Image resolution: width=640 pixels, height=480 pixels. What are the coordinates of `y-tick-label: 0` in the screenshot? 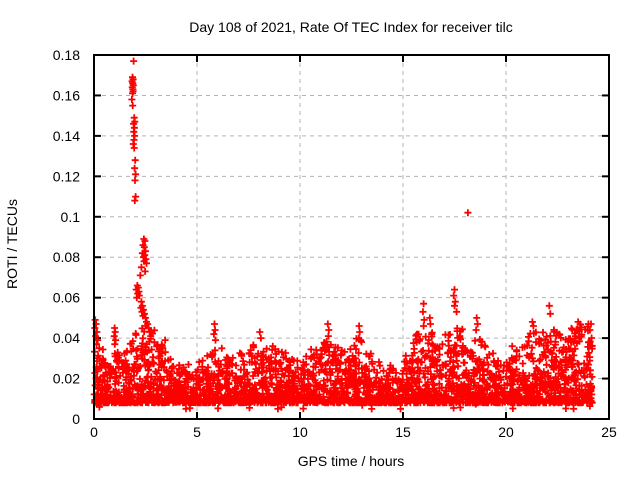 It's located at (76, 419).